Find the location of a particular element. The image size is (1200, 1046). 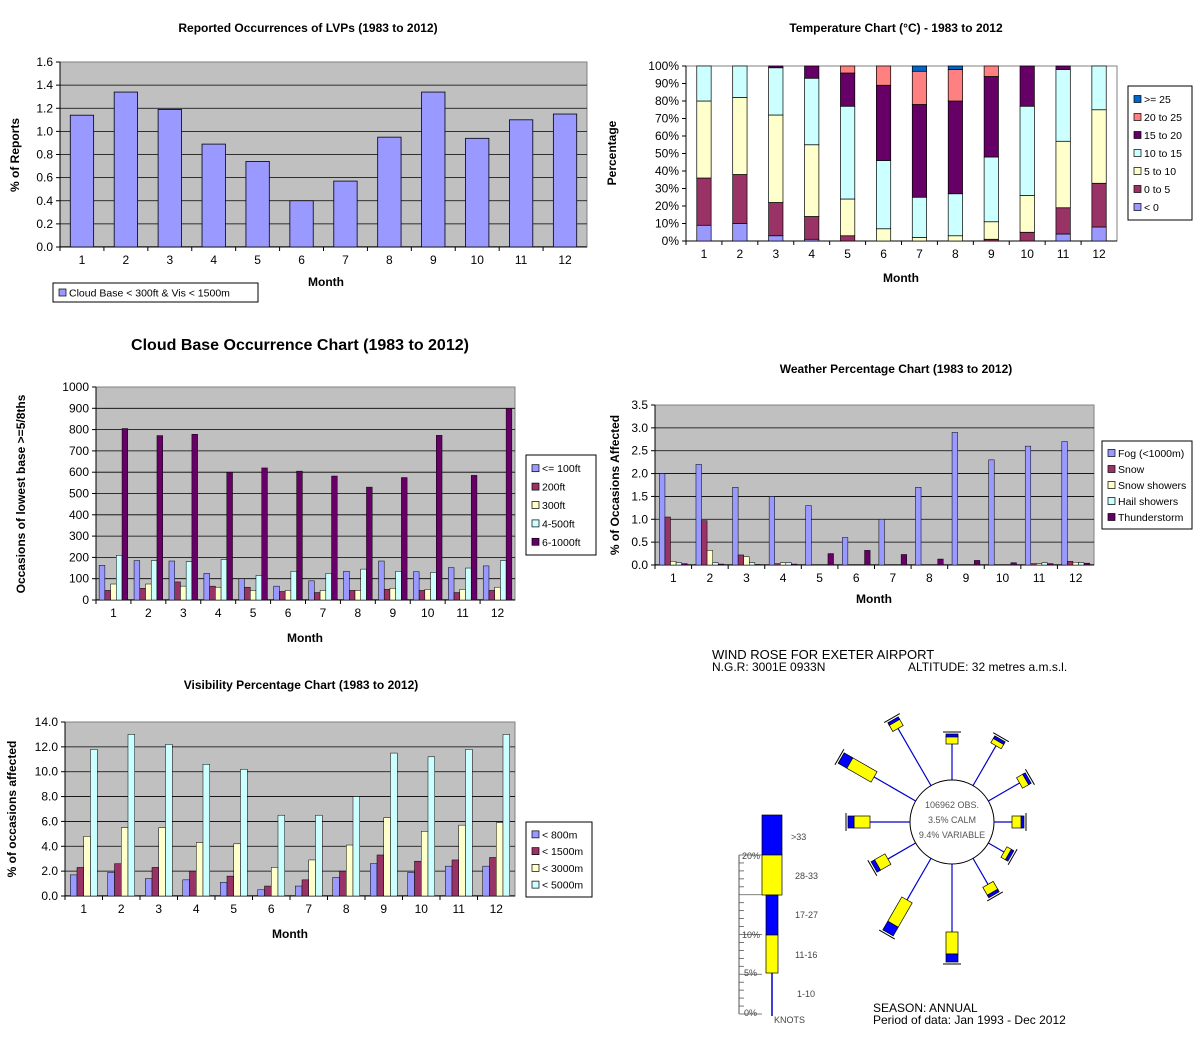

y-tick-label: 10% is located at coordinates (667, 224).